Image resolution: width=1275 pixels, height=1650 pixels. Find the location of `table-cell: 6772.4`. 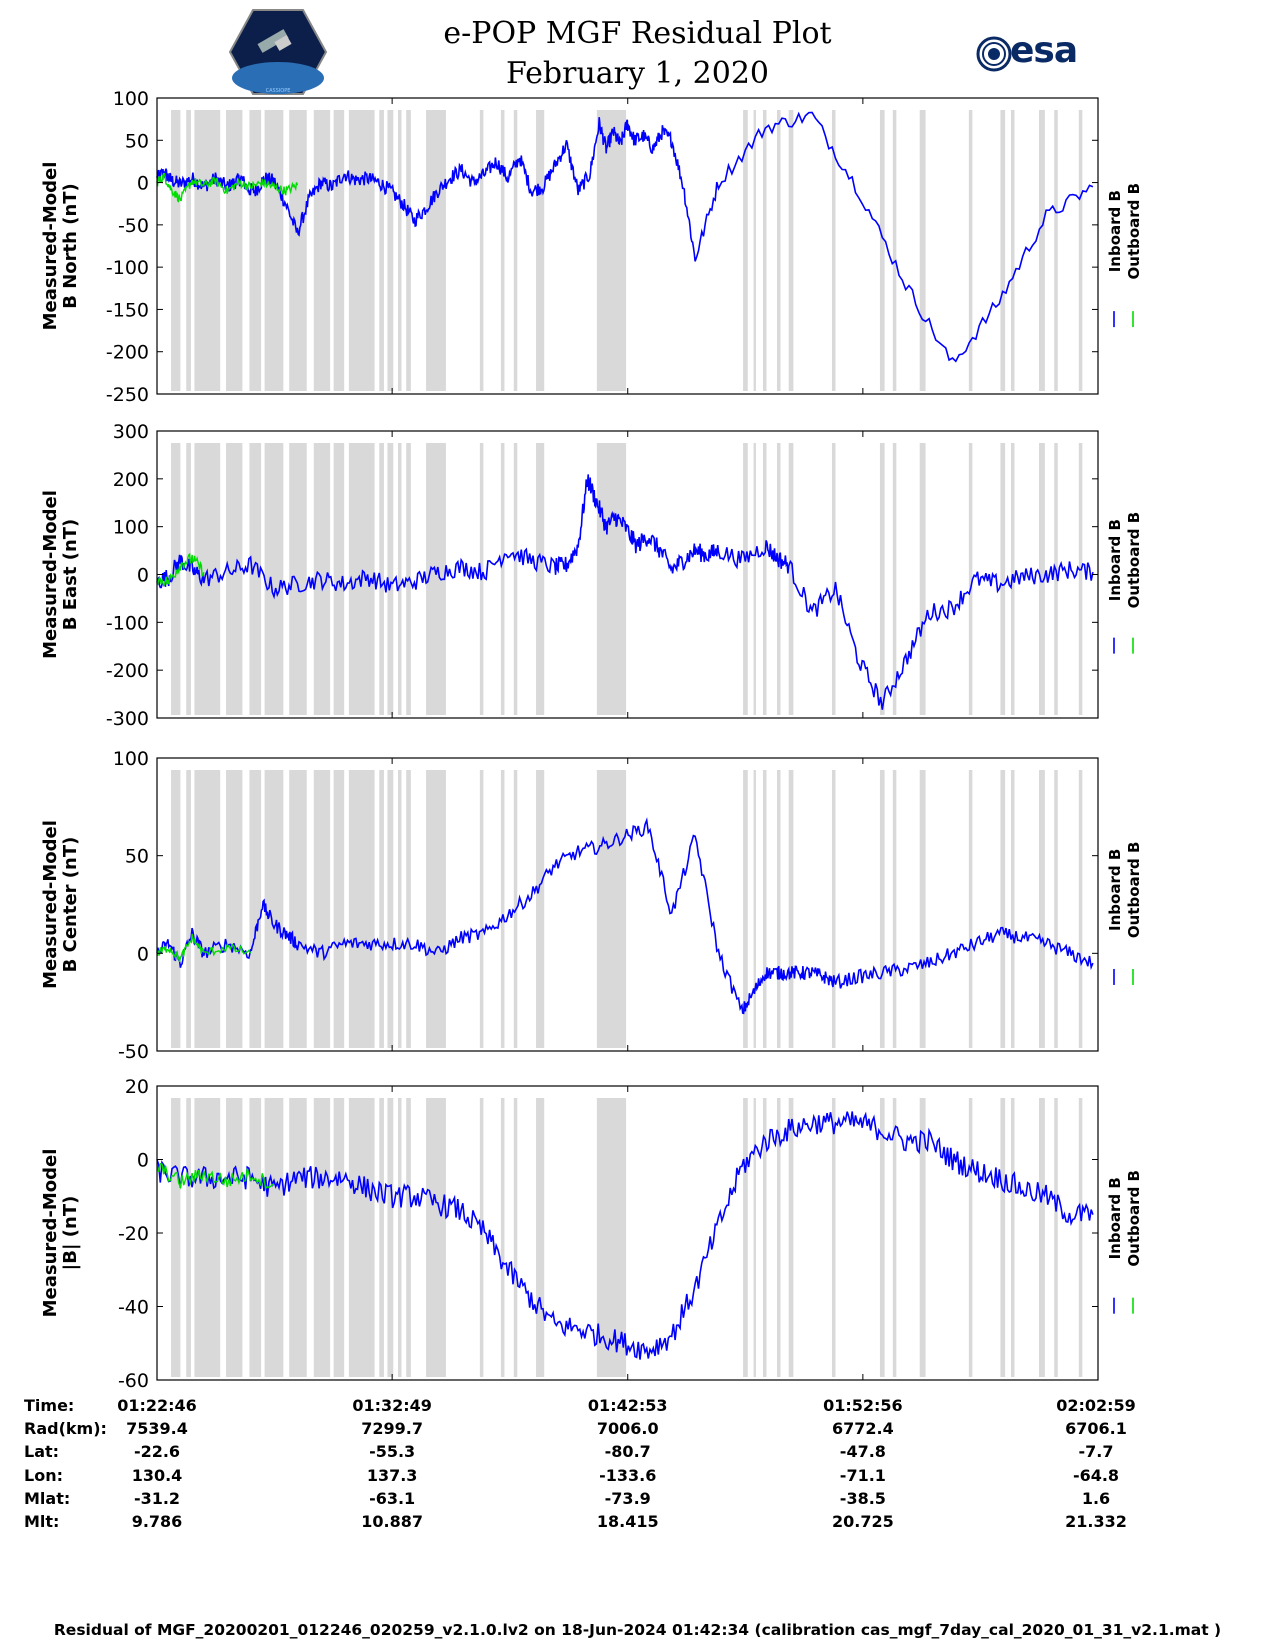

table-cell: 6772.4 is located at coordinates (862, 1429).